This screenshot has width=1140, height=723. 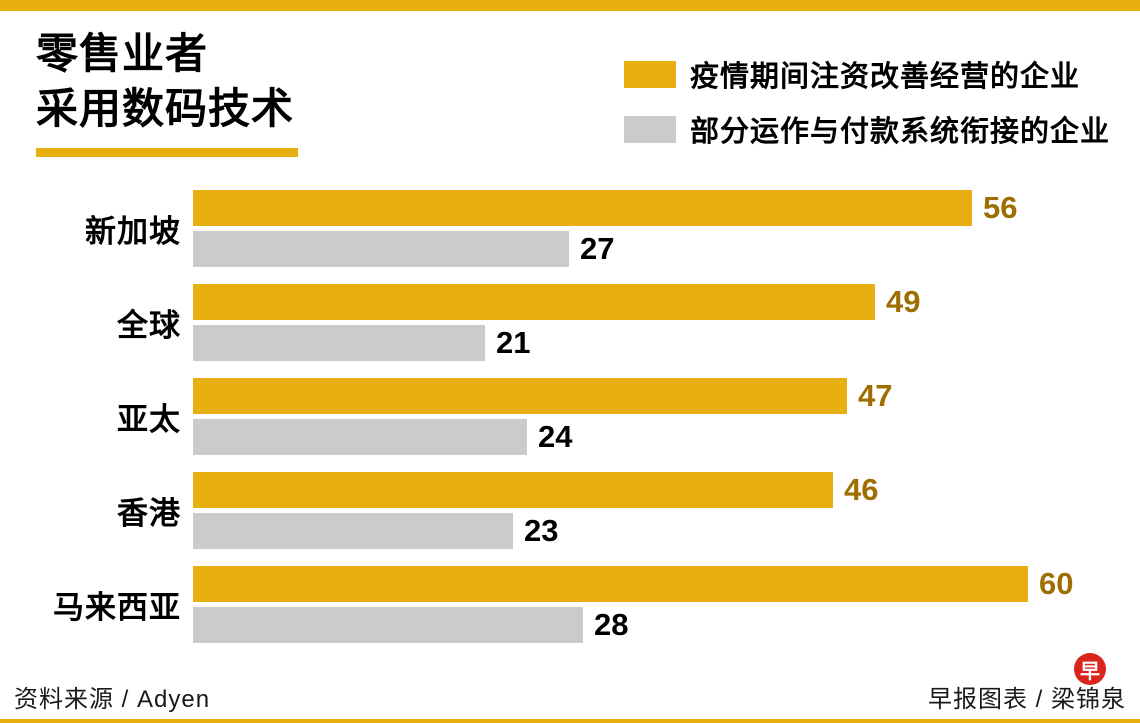 I want to click on legend-label: 疫情期间注资改善经营的企业, so click(x=884, y=77).